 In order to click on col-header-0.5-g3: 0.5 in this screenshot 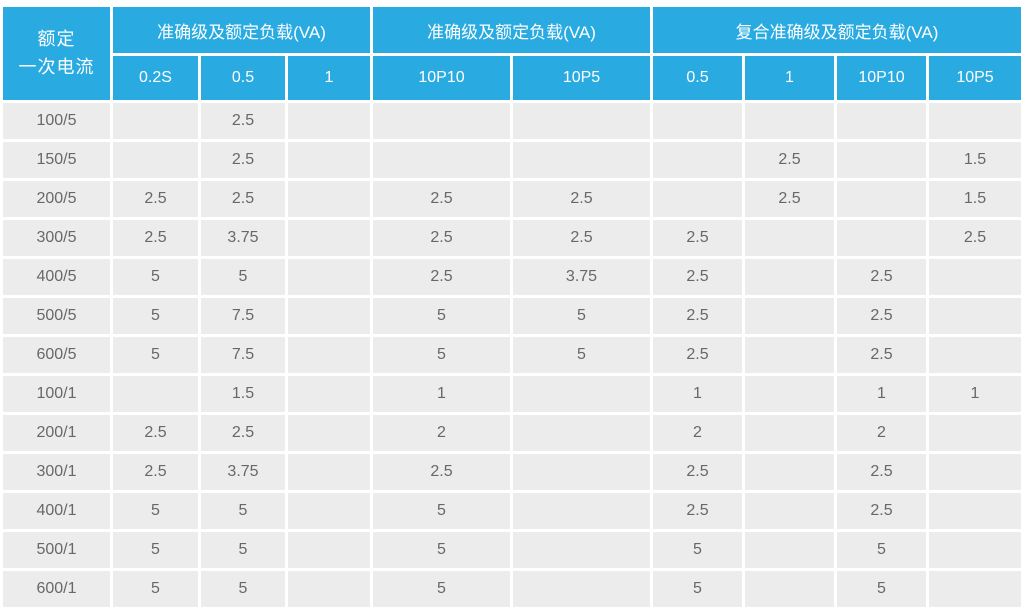, I will do `click(697, 78)`.